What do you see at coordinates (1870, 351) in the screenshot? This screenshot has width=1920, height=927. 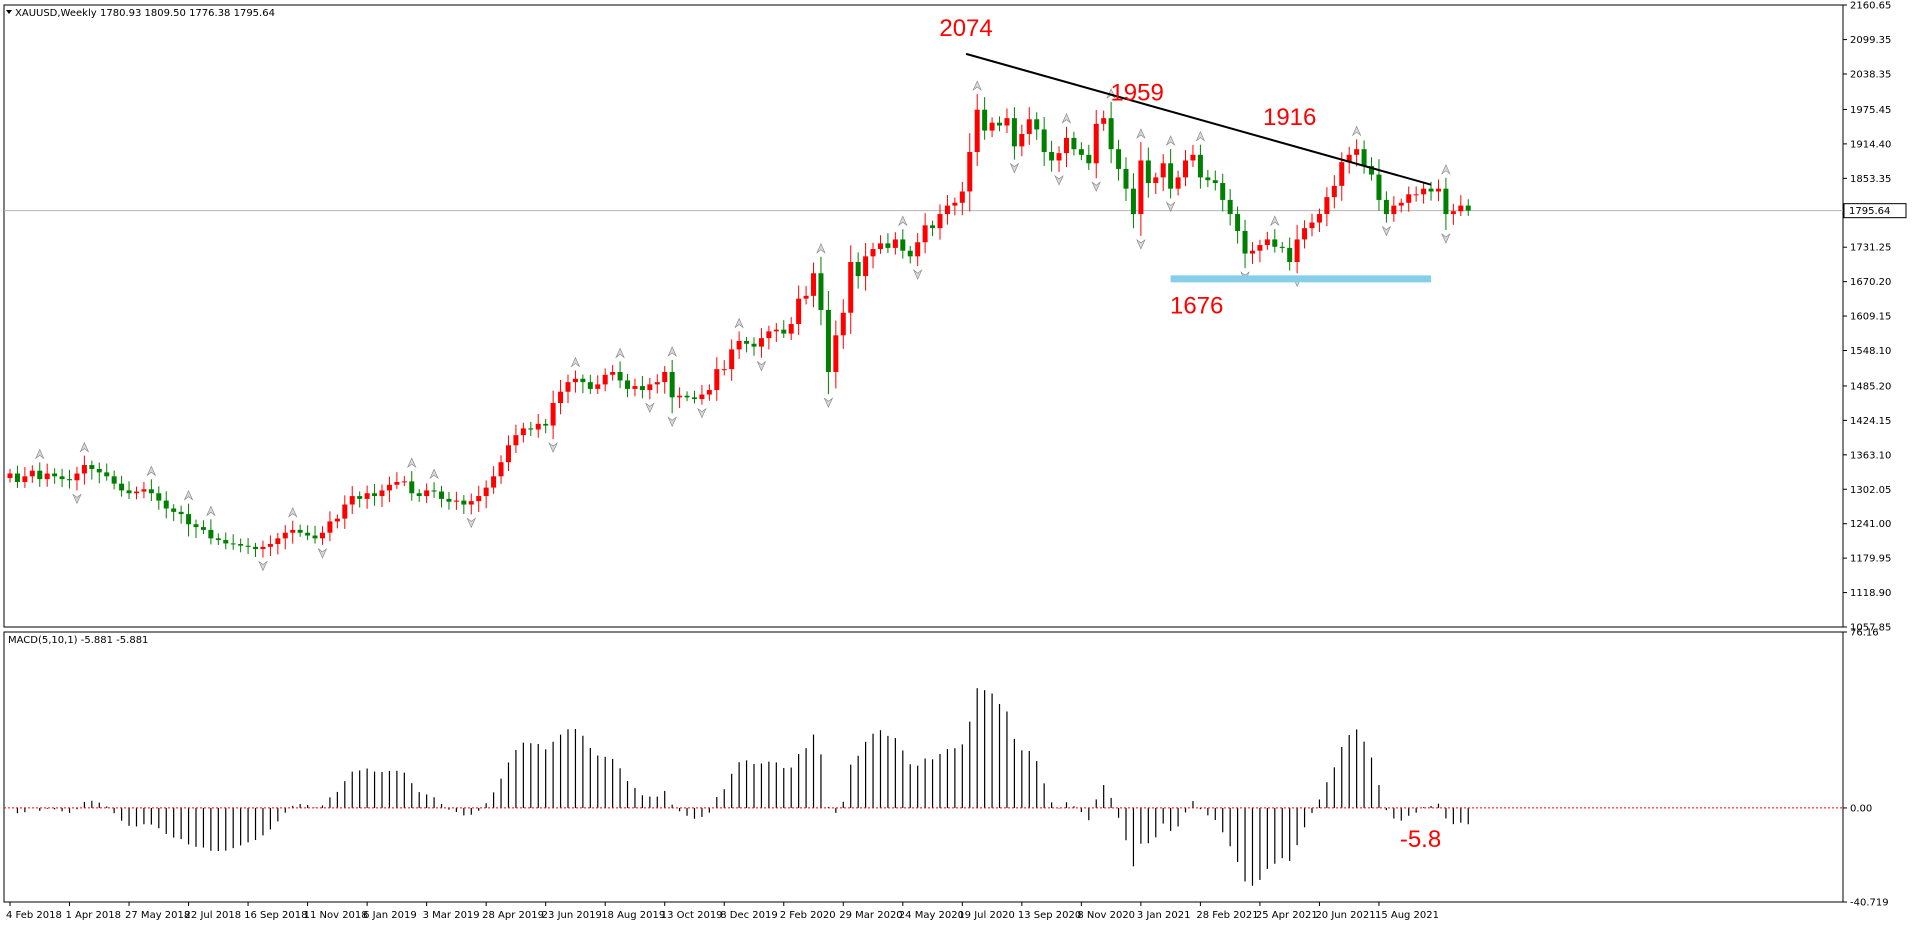 I see `price-tick-label: 1548.10` at bounding box center [1870, 351].